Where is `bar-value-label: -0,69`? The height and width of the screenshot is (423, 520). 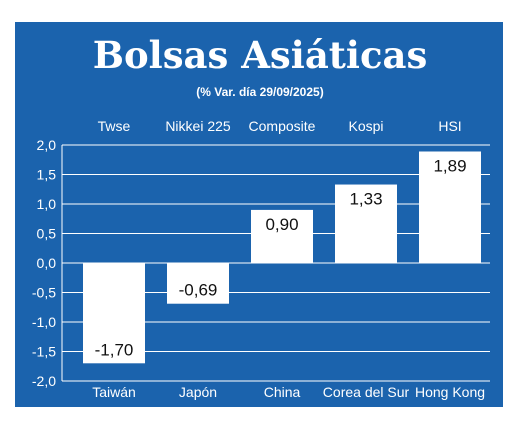 bar-value-label: -0,69 is located at coordinates (198, 290).